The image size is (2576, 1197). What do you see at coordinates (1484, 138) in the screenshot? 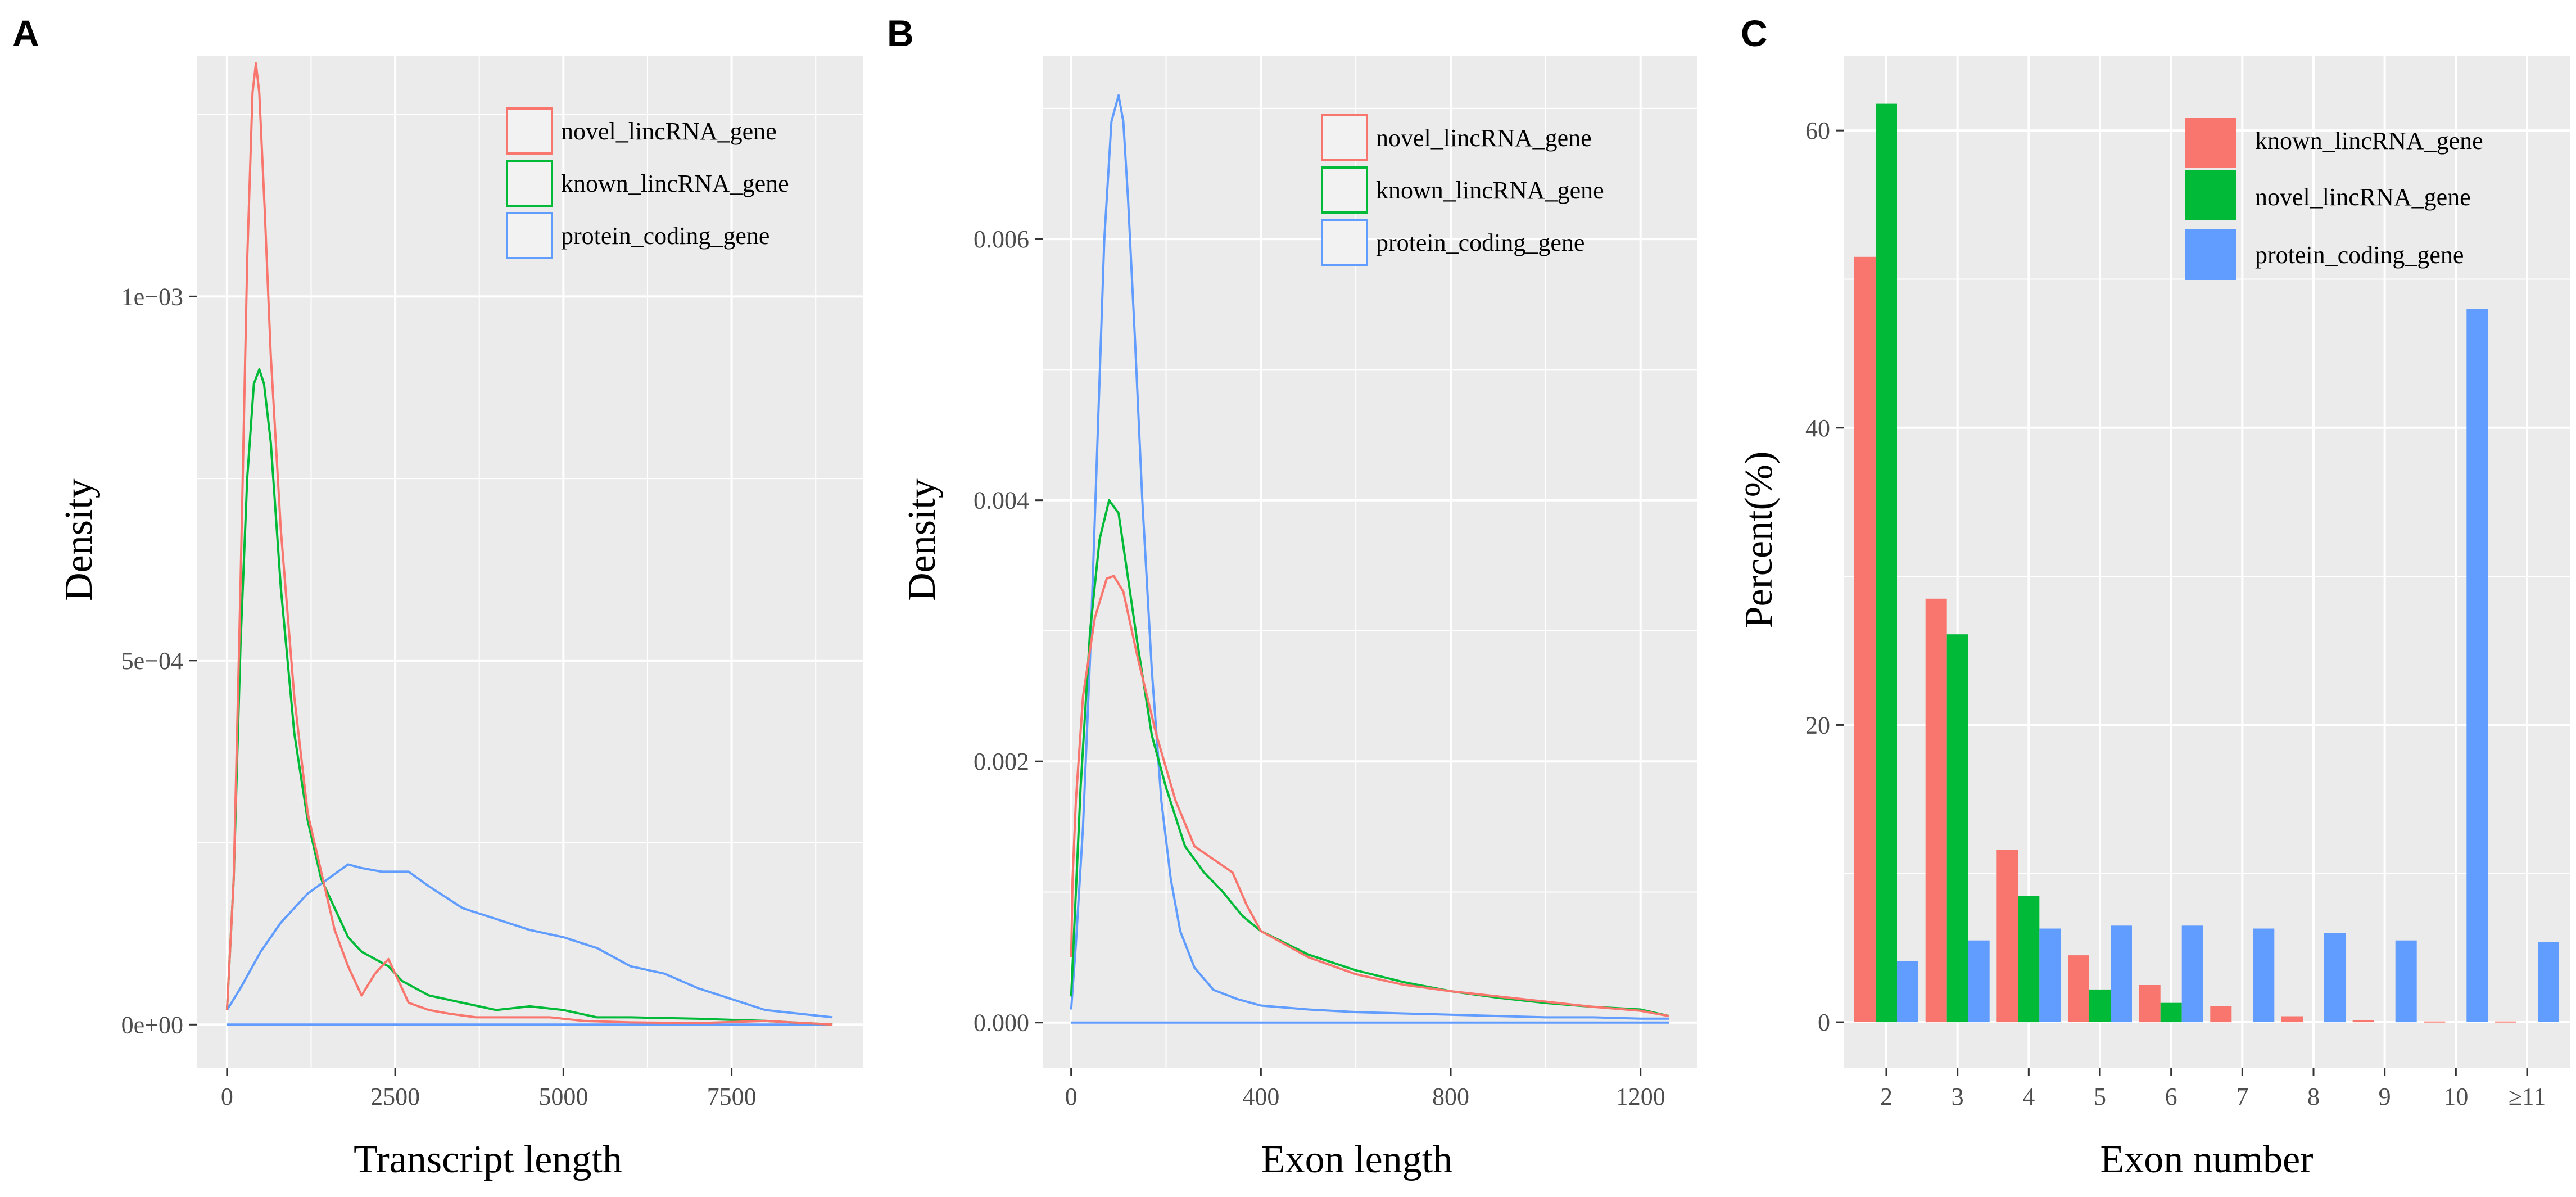
I see `panel-b-legend-label-novel: novel_lincRNA_gene` at bounding box center [1484, 138].